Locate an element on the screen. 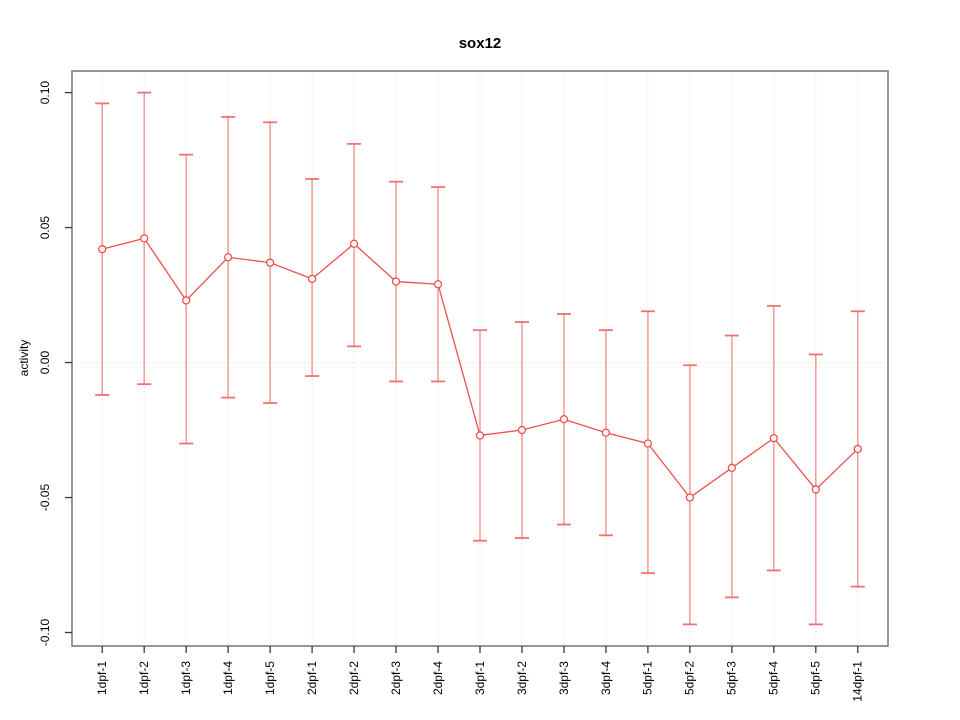 Image resolution: width=960 pixels, height=720 pixels. y-tick-label: 0.10 is located at coordinates (45, 93).